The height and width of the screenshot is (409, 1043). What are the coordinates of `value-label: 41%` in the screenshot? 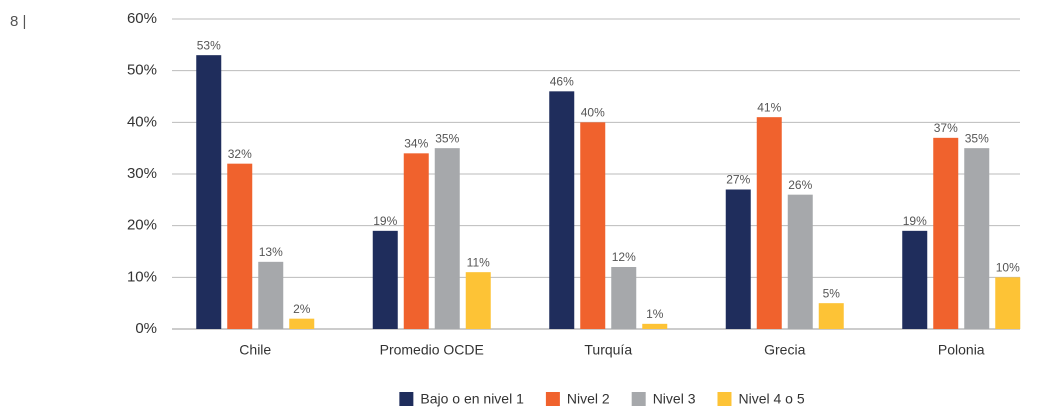 It's located at (769, 107).